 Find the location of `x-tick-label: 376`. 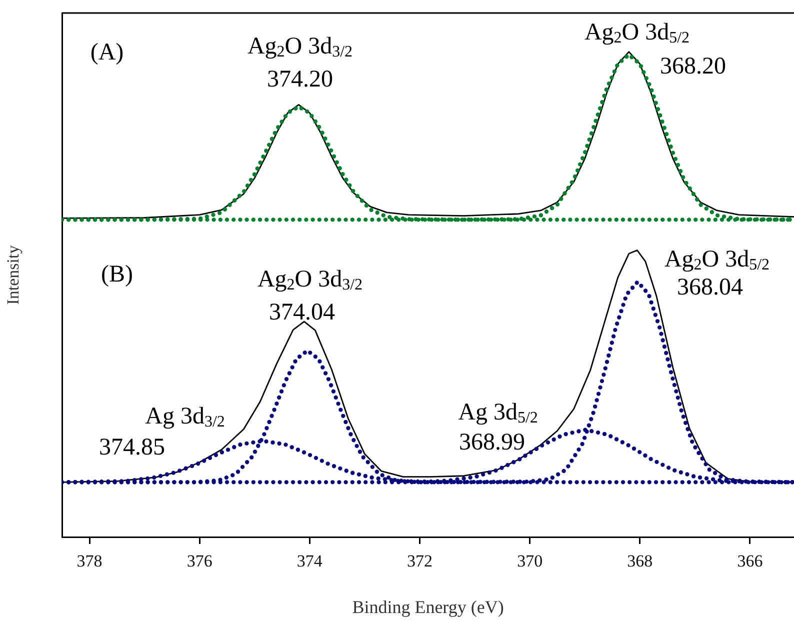

x-tick-label: 376 is located at coordinates (199, 561).